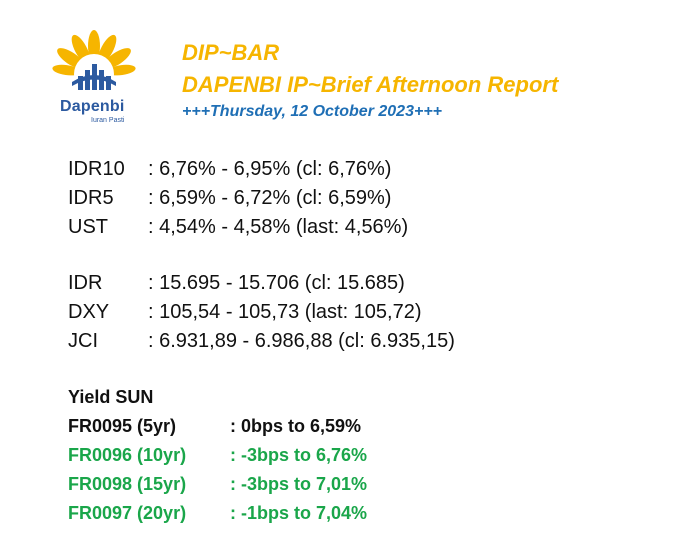 This screenshot has width=682, height=544. Describe the element at coordinates (127, 513) in the screenshot. I see `bond-label: FR0097 (20yr)` at that location.